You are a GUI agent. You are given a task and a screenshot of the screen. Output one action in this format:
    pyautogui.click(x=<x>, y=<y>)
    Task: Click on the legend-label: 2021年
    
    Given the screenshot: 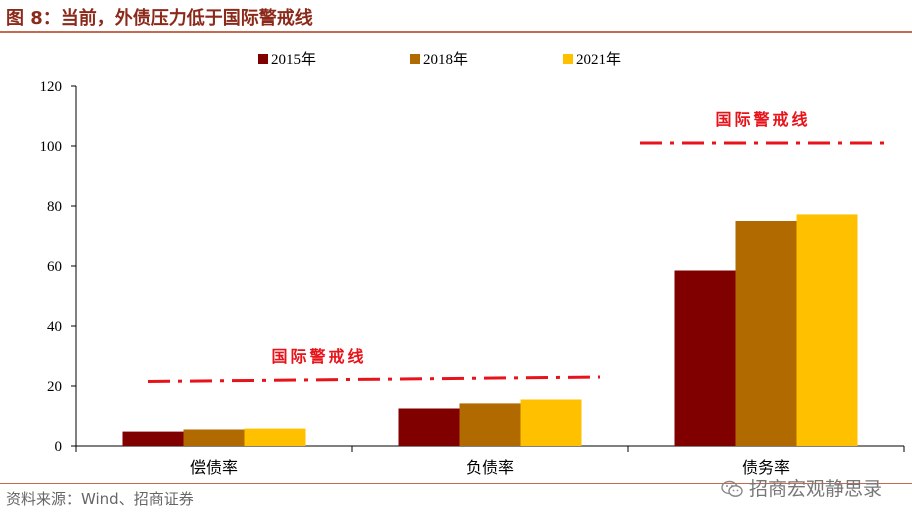 What is the action you would take?
    pyautogui.click(x=598, y=59)
    